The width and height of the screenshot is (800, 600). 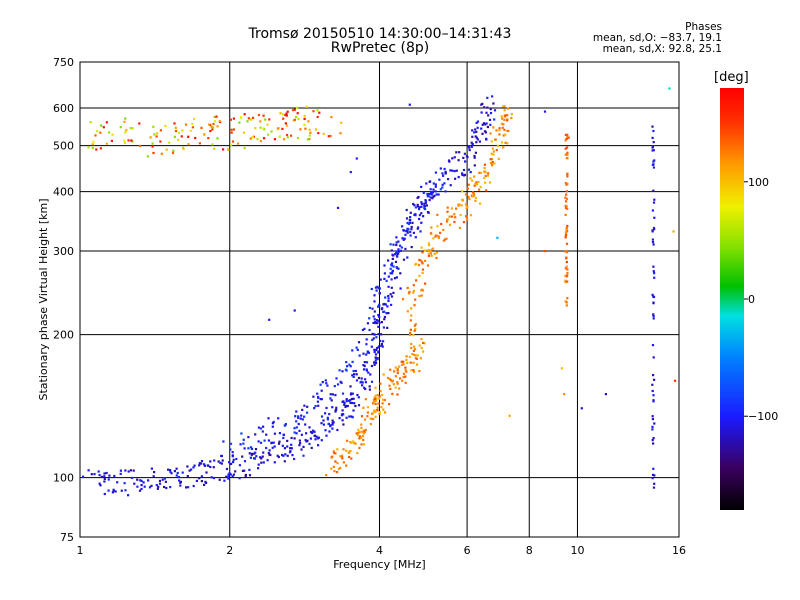 I want to click on x-tick-label: 4, so click(x=379, y=550).